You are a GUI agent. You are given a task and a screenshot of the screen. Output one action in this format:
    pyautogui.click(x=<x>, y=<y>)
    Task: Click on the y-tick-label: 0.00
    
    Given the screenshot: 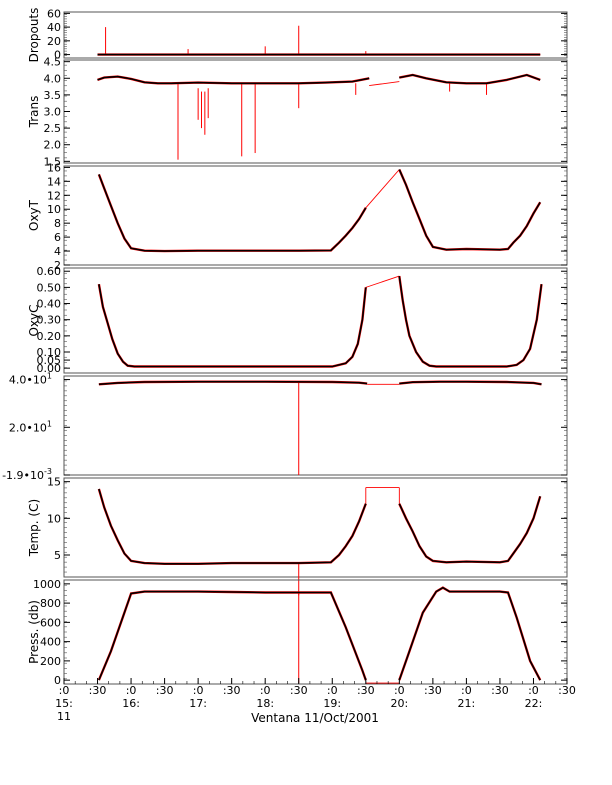 What is the action you would take?
    pyautogui.click(x=49, y=368)
    